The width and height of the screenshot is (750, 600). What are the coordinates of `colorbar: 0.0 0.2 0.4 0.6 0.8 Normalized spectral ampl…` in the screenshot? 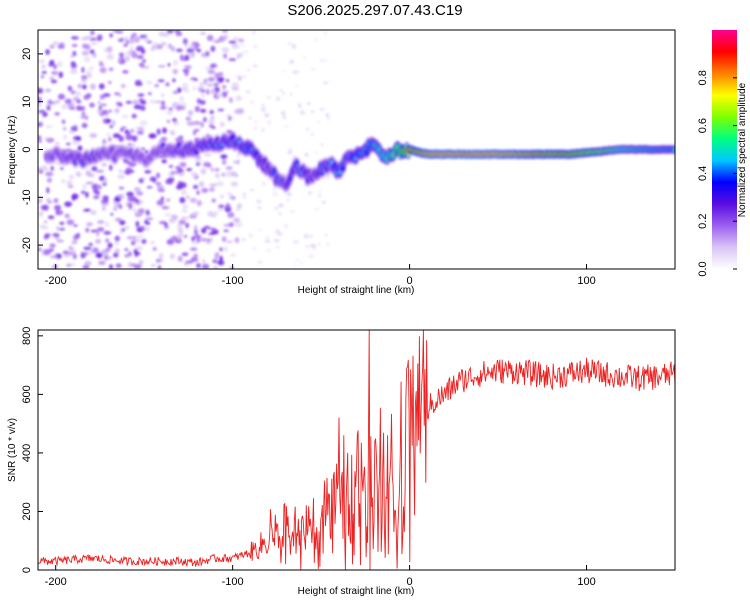 It's located at (722, 153).